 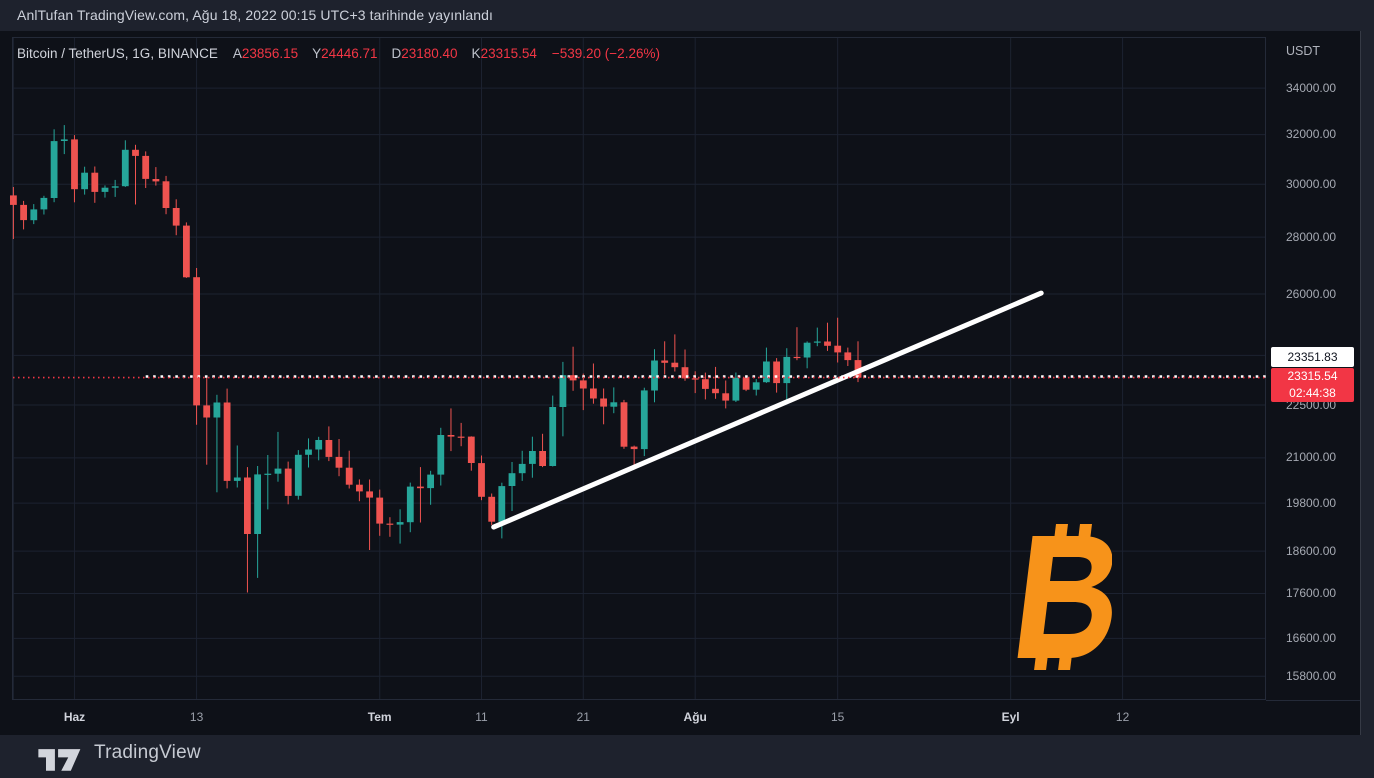 What do you see at coordinates (1311, 593) in the screenshot?
I see `price-tick-label: 17600.00` at bounding box center [1311, 593].